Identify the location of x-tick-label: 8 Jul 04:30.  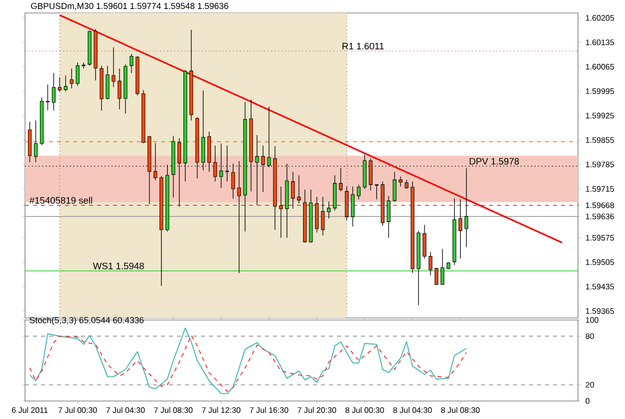
(412, 410).